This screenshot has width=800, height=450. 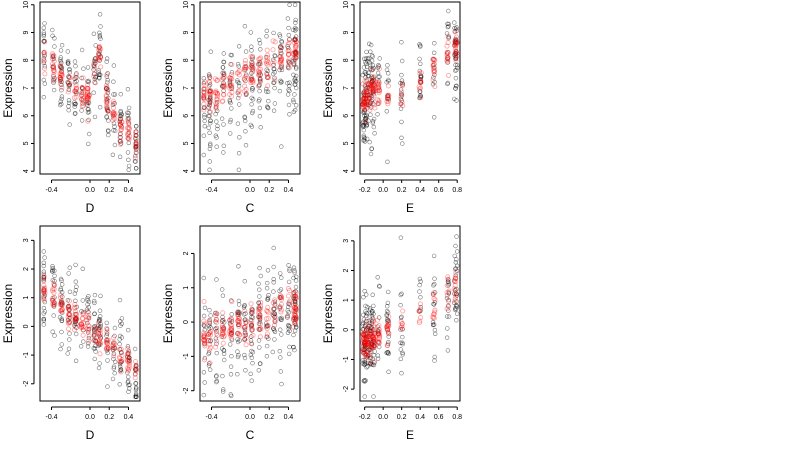 What do you see at coordinates (90, 190) in the screenshot?
I see `x-tick-label: 0.0` at bounding box center [90, 190].